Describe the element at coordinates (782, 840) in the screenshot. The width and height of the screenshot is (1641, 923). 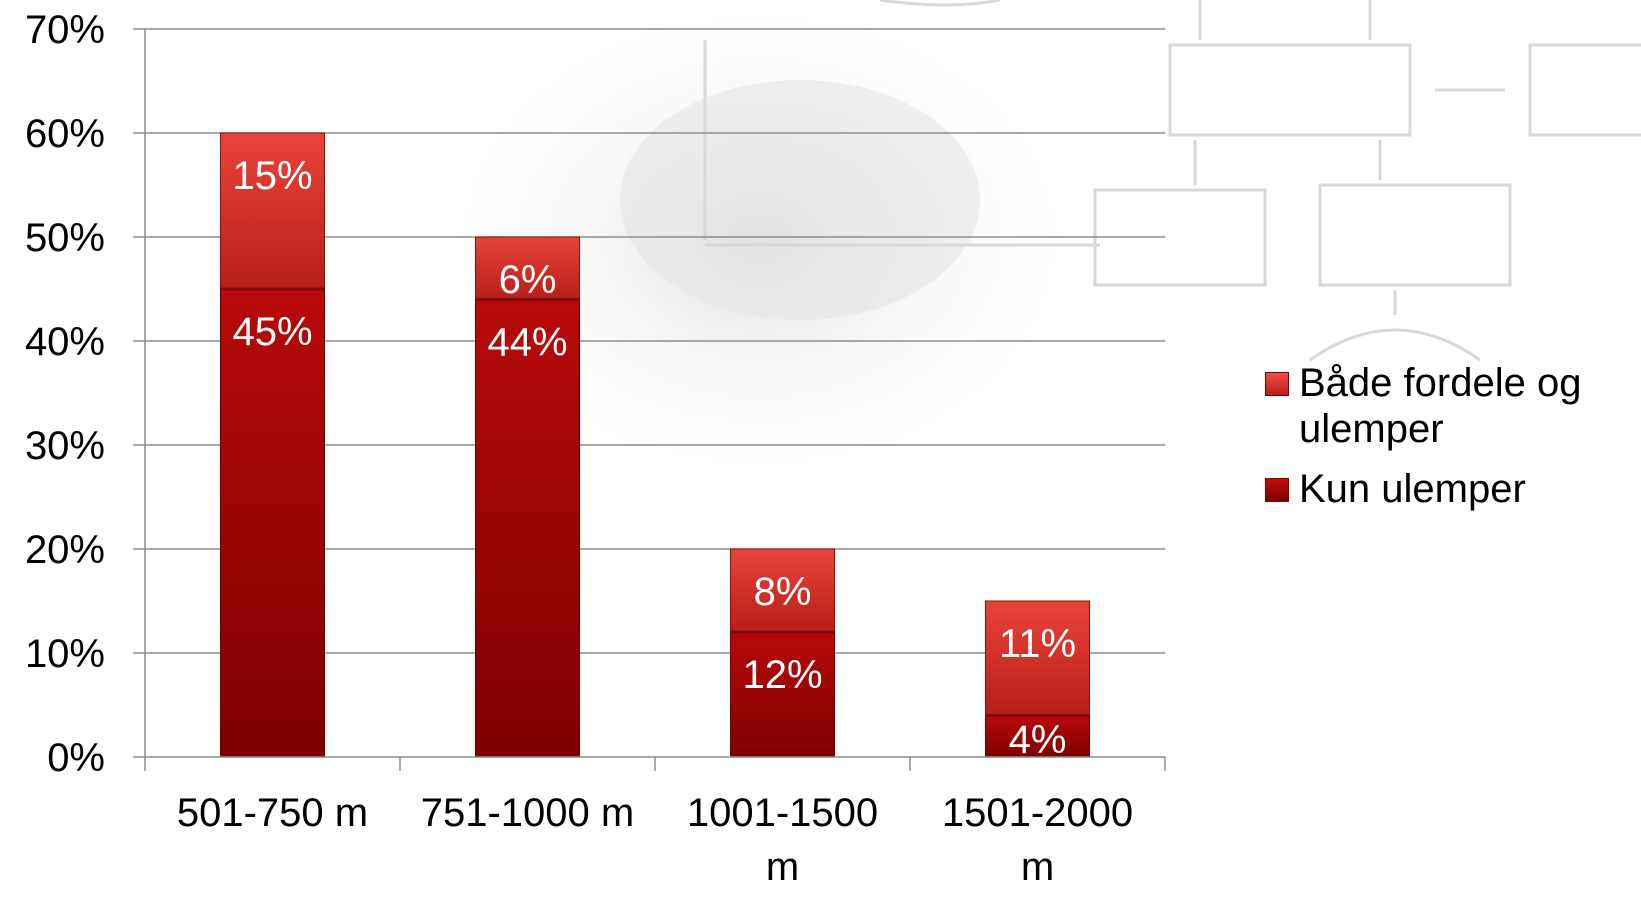
I see `x-category-label: 1001-1500 m` at that location.